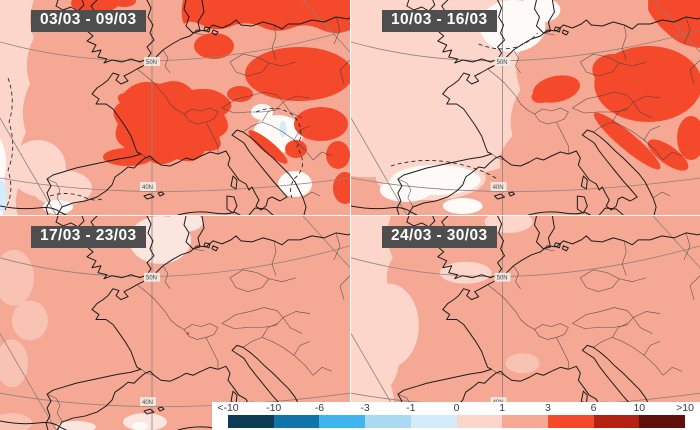  I want to click on tick-label: >10, so click(685, 408).